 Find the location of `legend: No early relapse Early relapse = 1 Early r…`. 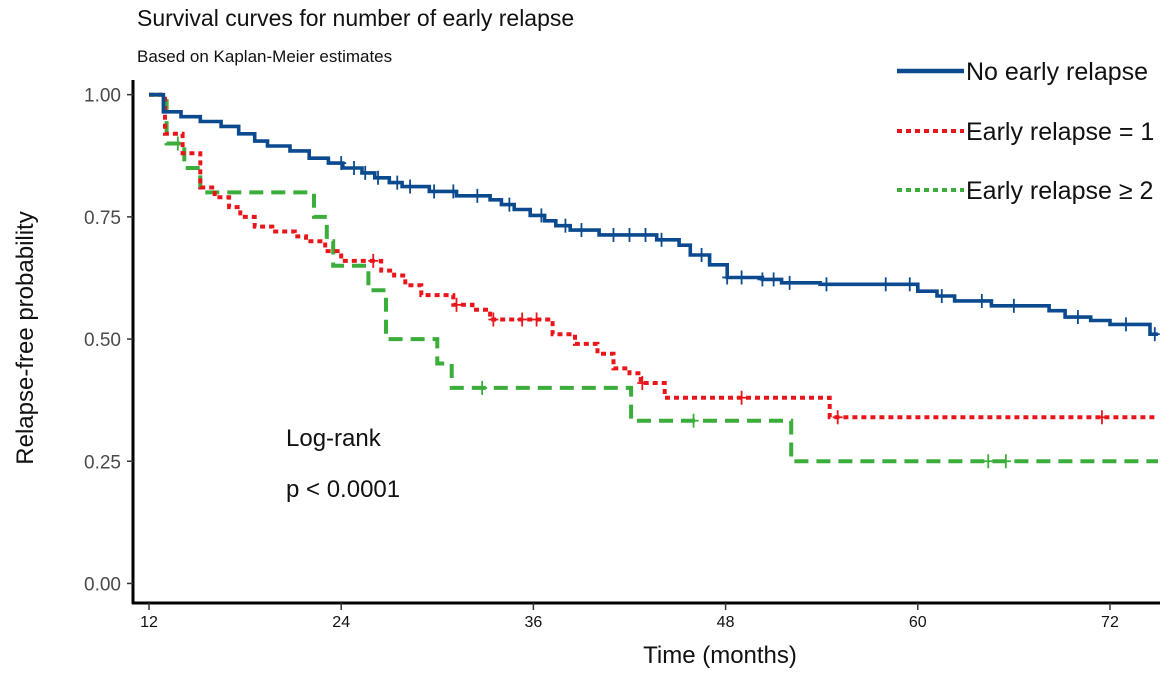

legend: No early relapse Early relapse = 1 Early r… is located at coordinates (1025, 131).